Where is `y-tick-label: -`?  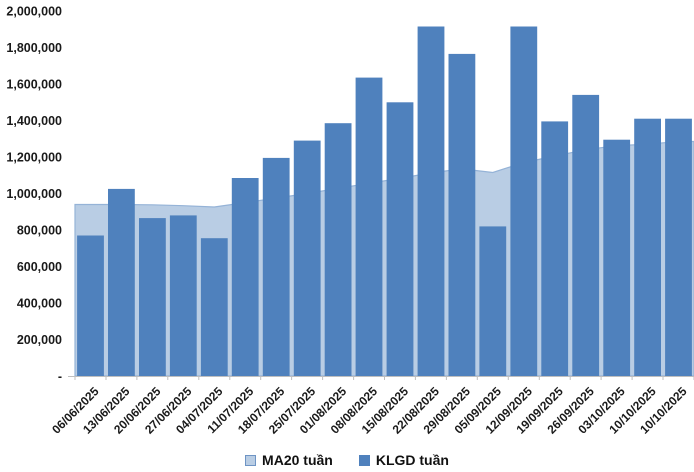
y-tick-label: - is located at coordinates (60, 377).